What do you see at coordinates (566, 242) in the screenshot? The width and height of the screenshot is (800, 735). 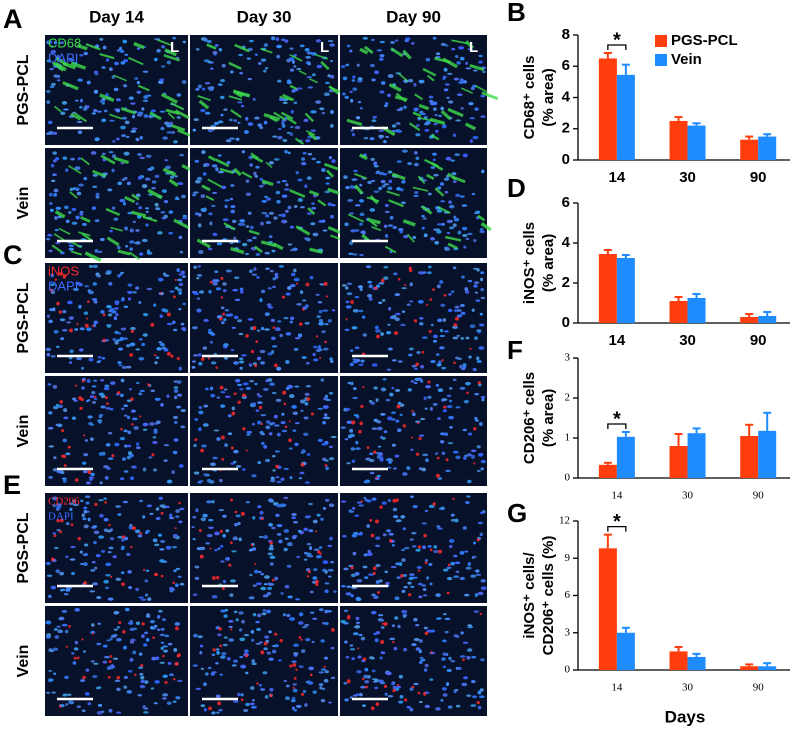 I see `y-tick-label: 4` at bounding box center [566, 242].